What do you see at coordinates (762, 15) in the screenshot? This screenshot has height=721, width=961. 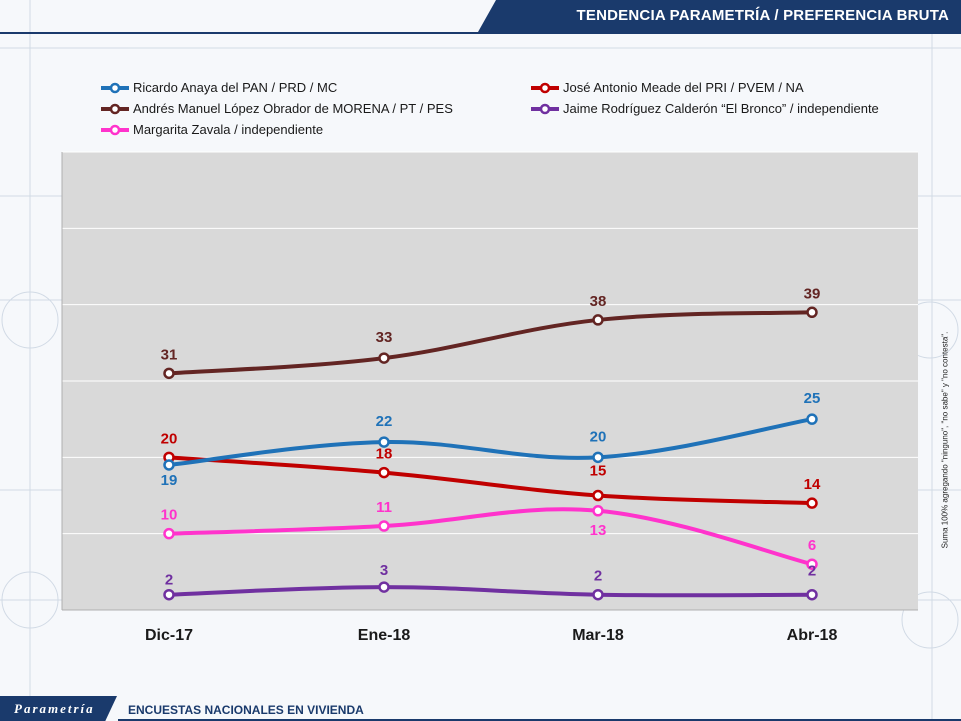 I see `page-title: TENDENCIA PARAMETRÍA / PREFERENCIA BRUTA` at bounding box center [762, 15].